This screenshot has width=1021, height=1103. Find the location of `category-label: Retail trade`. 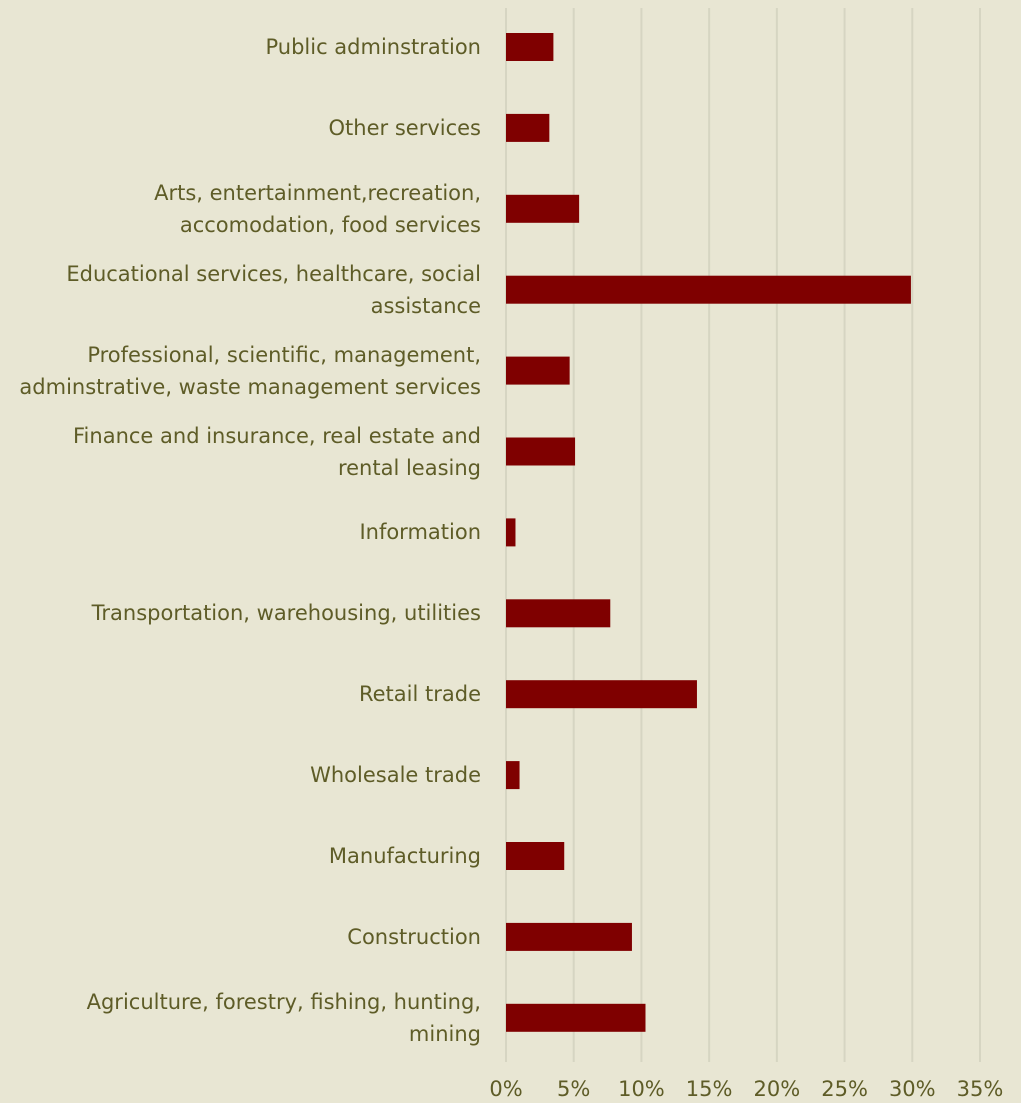

category-label: Retail trade is located at coordinates (419, 694).